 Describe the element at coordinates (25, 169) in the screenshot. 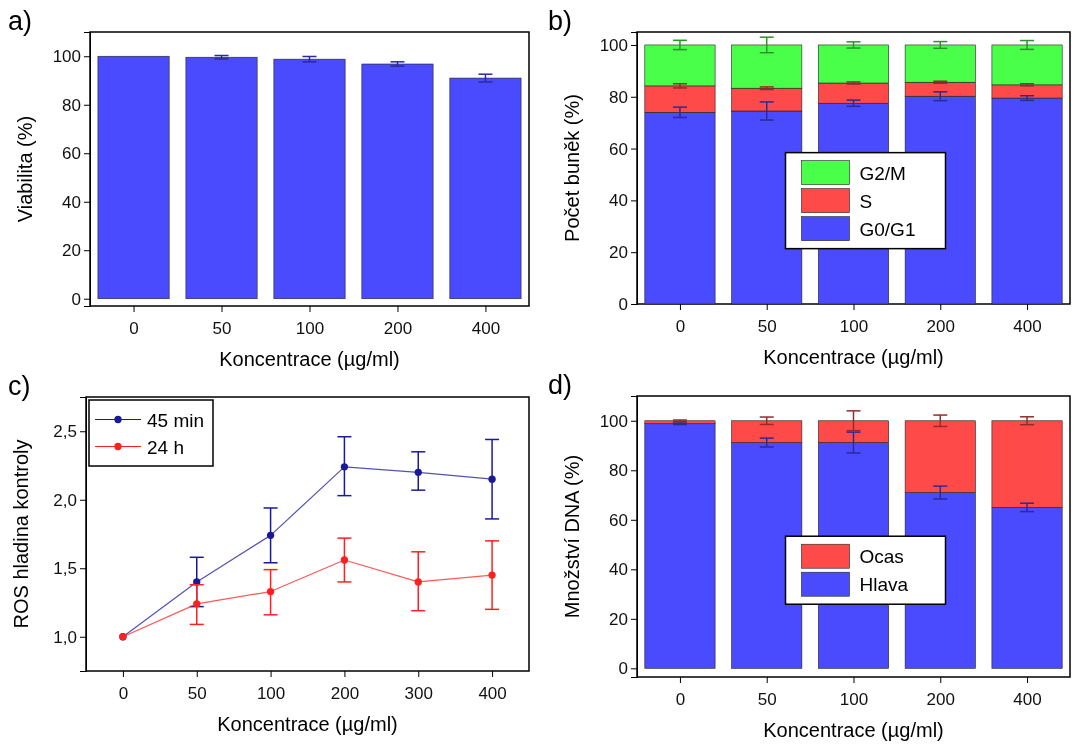

I see `y-axis-title: Viabilita (%)` at that location.